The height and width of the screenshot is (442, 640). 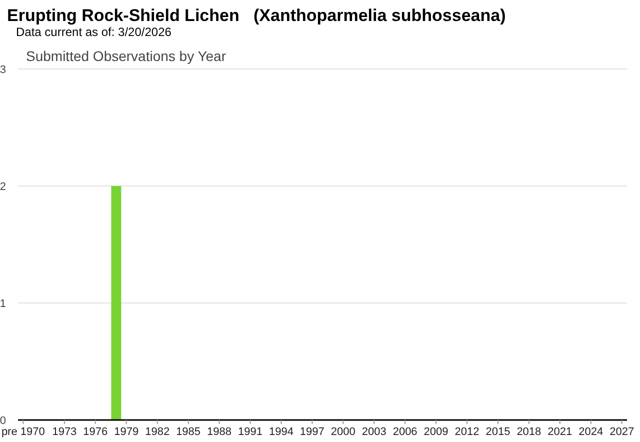 I want to click on x-tick-label: 2015, so click(x=498, y=432).